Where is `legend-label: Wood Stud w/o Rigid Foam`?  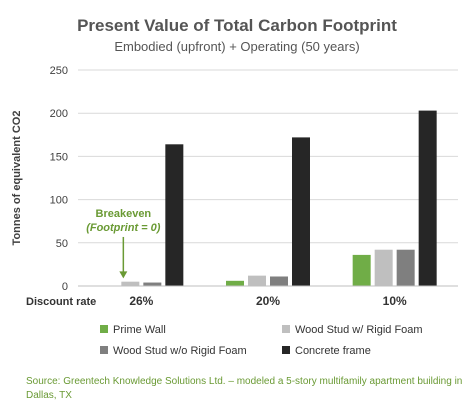 legend-label: Wood Stud w/o Rigid Foam is located at coordinates (180, 351).